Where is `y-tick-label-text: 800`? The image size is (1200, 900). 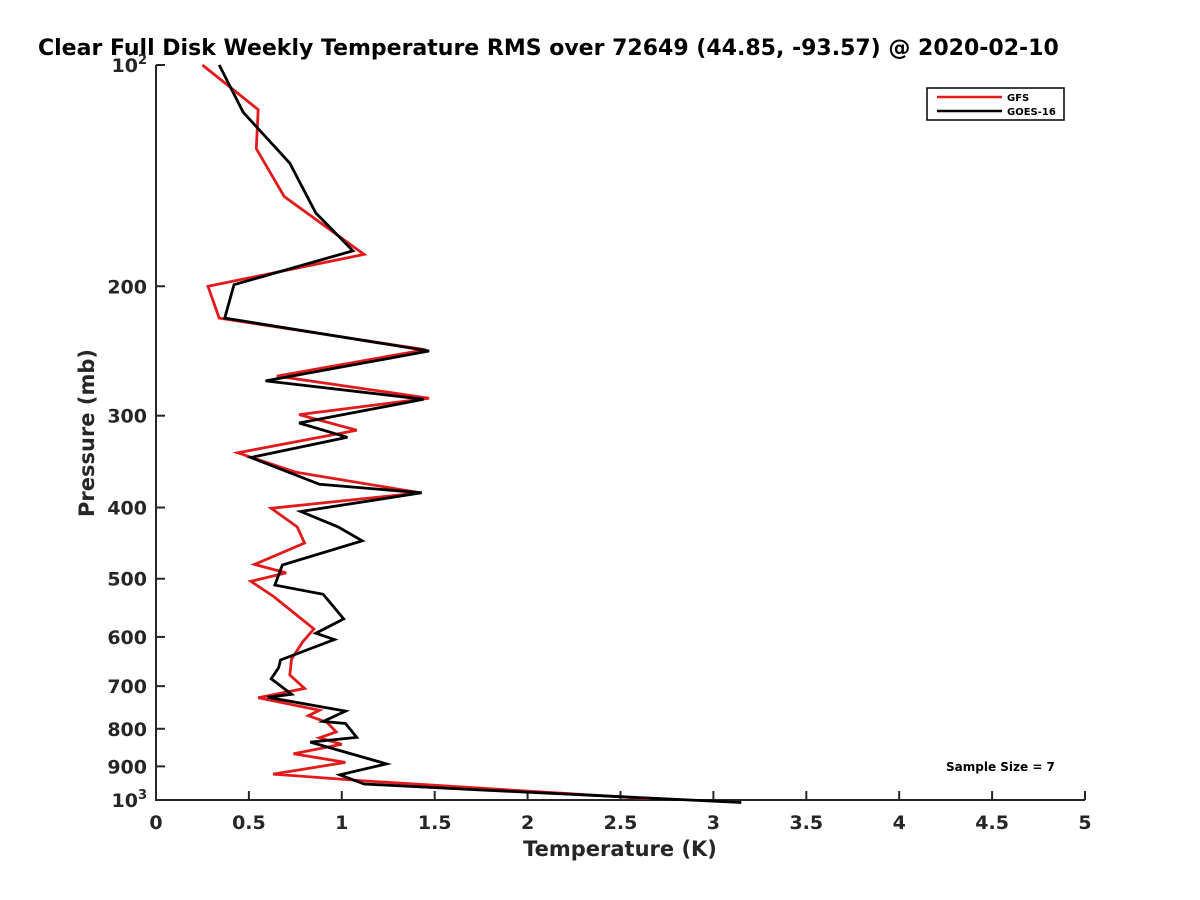
y-tick-label-text: 800 is located at coordinates (127, 730).